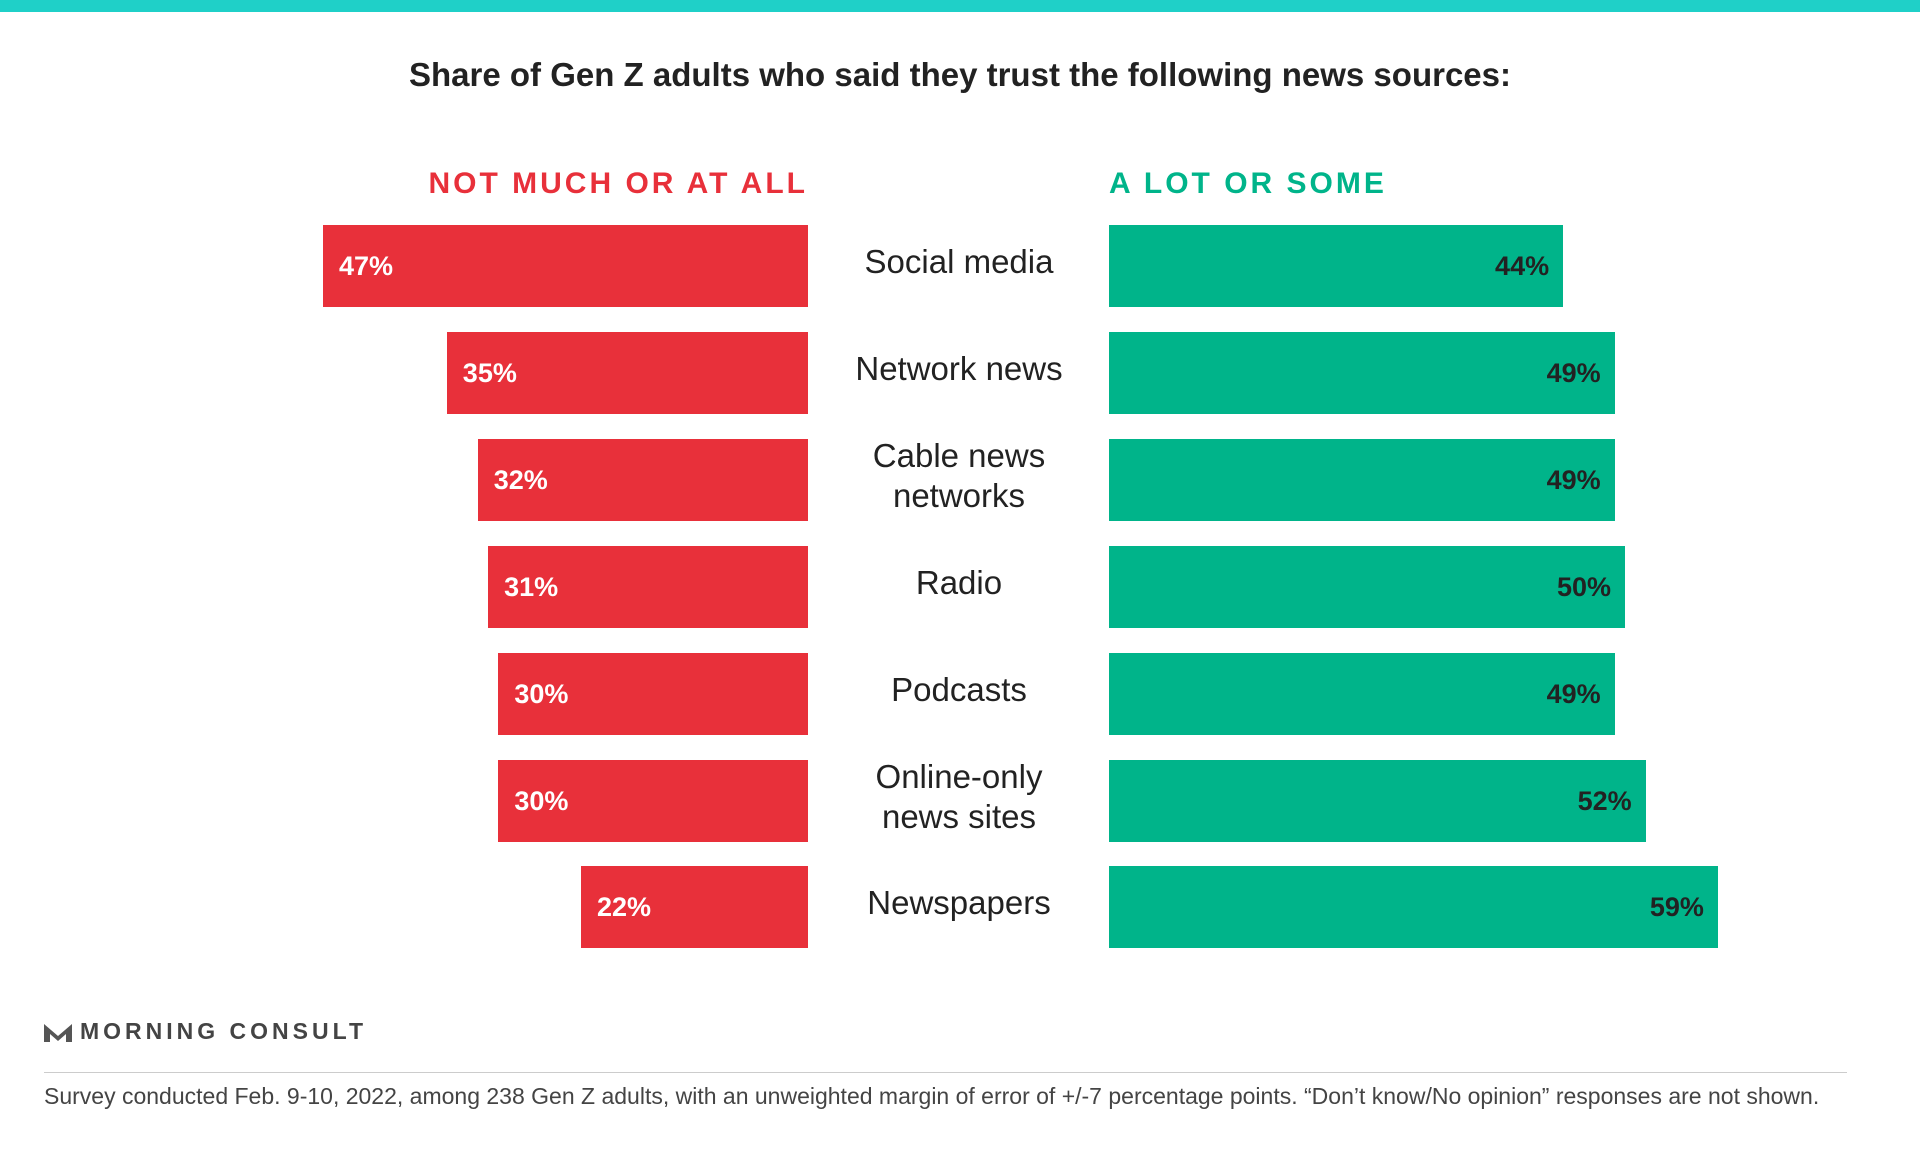 Image resolution: width=1920 pixels, height=1152 pixels. What do you see at coordinates (531, 586) in the screenshot?
I see `value-label: 31%` at bounding box center [531, 586].